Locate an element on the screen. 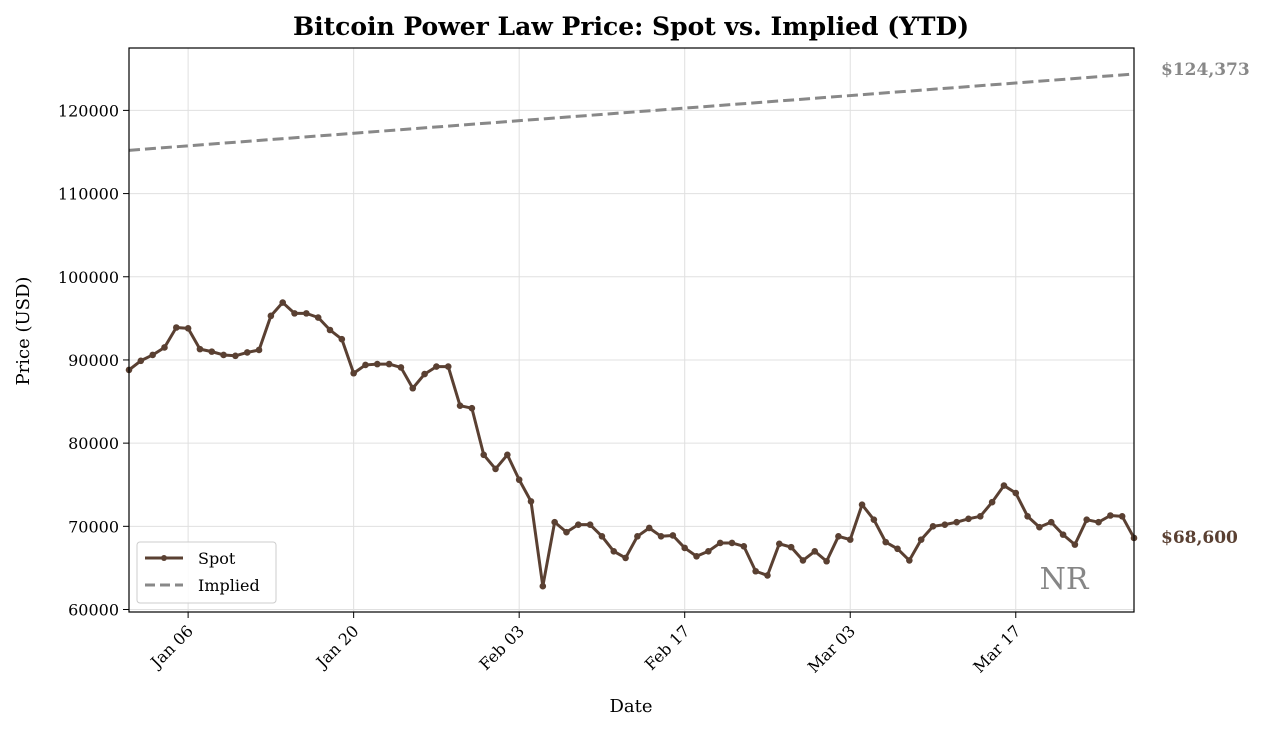 The image size is (1273, 731). spot-end-label: $68,600 is located at coordinates (1199, 538).